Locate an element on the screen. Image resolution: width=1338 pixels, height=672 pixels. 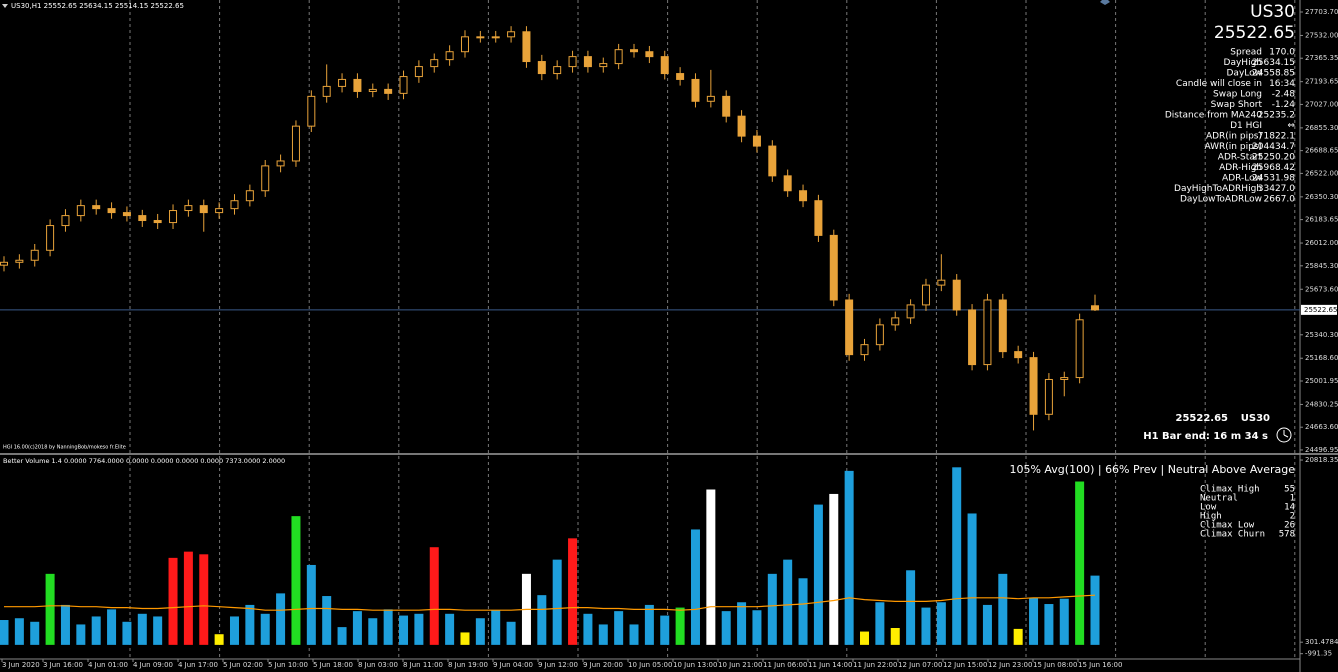
legend-label: Low is located at coordinates (1208, 508).